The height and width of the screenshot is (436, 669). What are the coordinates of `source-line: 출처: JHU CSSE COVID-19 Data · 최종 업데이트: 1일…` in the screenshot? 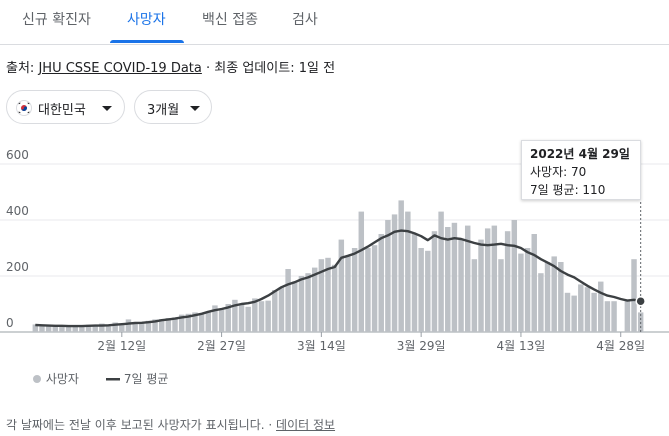 It's located at (170, 66).